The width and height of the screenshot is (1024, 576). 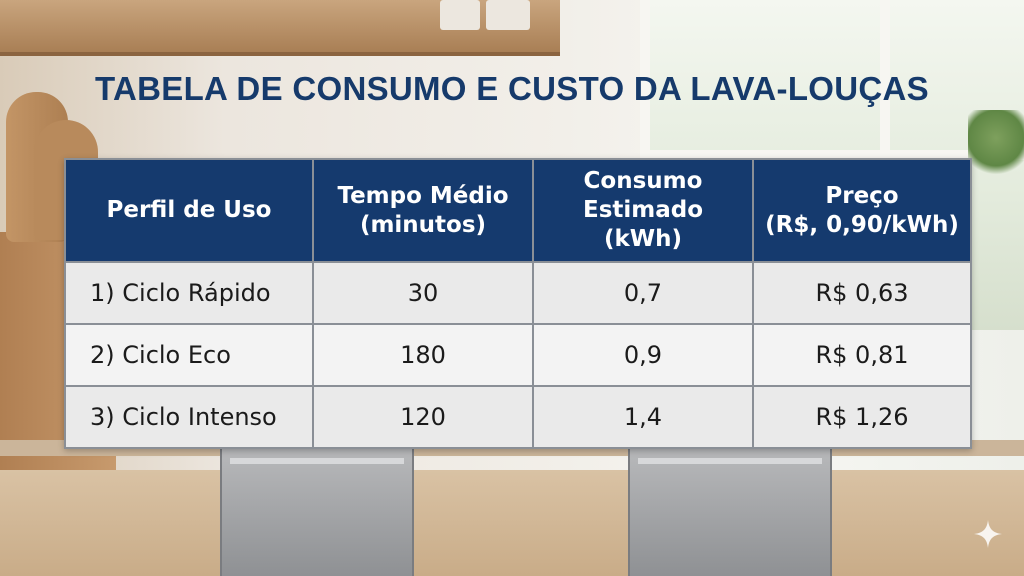 What do you see at coordinates (862, 417) in the screenshot?
I see `cell-price: R$ 1,26` at bounding box center [862, 417].